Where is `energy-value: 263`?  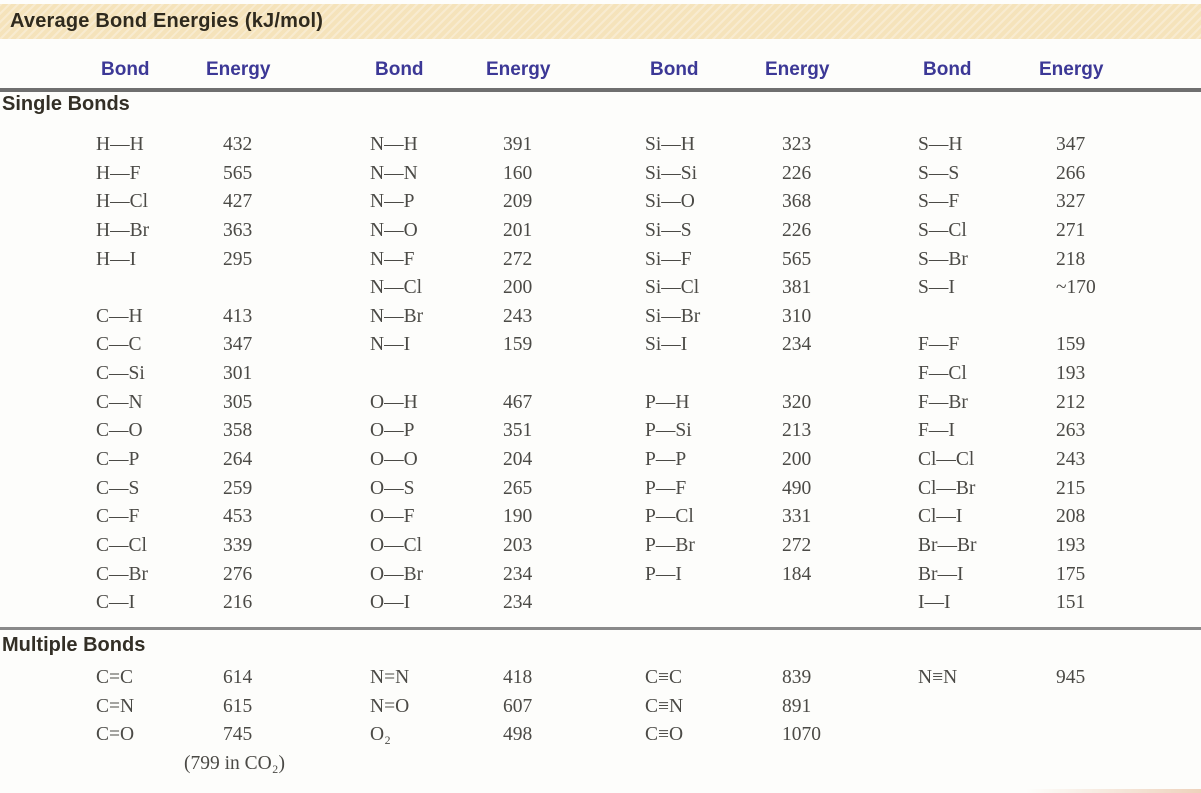
energy-value: 263 is located at coordinates (1071, 431).